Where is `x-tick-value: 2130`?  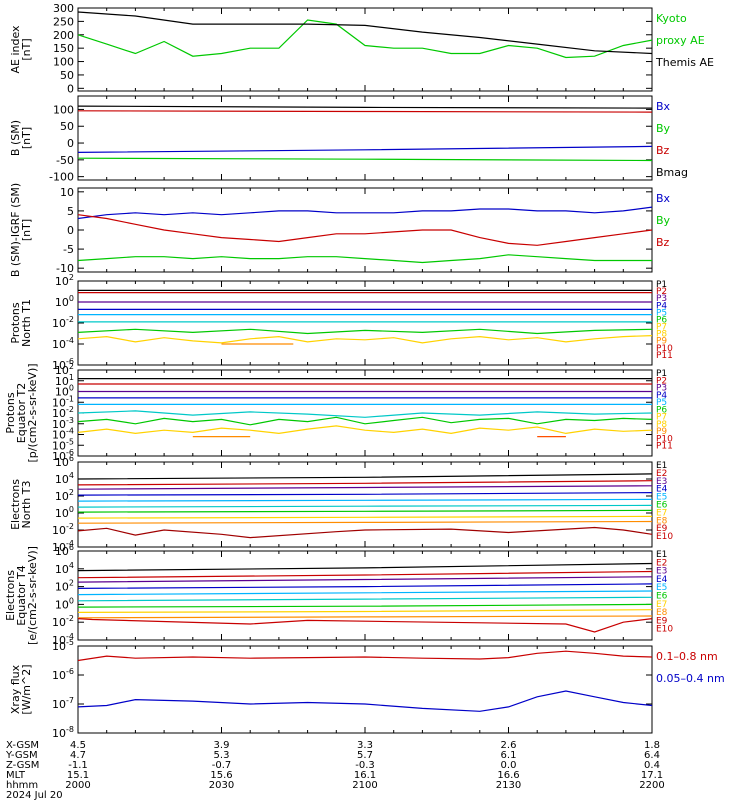 x-tick-value: 2130 is located at coordinates (508, 785).